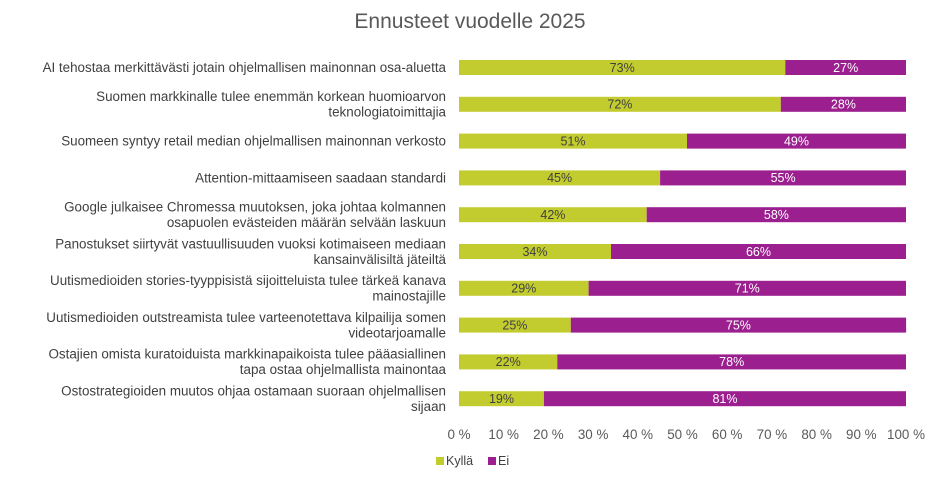 Image resolution: width=941 pixels, height=483 pixels. What do you see at coordinates (548, 434) in the screenshot?
I see `x-tick-label: 20 %` at bounding box center [548, 434].